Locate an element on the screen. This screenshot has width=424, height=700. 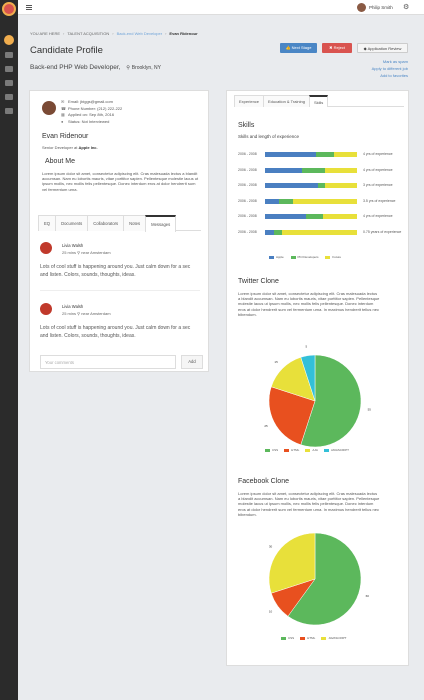
twitter-pie-chart: 55 25 15 5 is located at coordinates (318, 396).